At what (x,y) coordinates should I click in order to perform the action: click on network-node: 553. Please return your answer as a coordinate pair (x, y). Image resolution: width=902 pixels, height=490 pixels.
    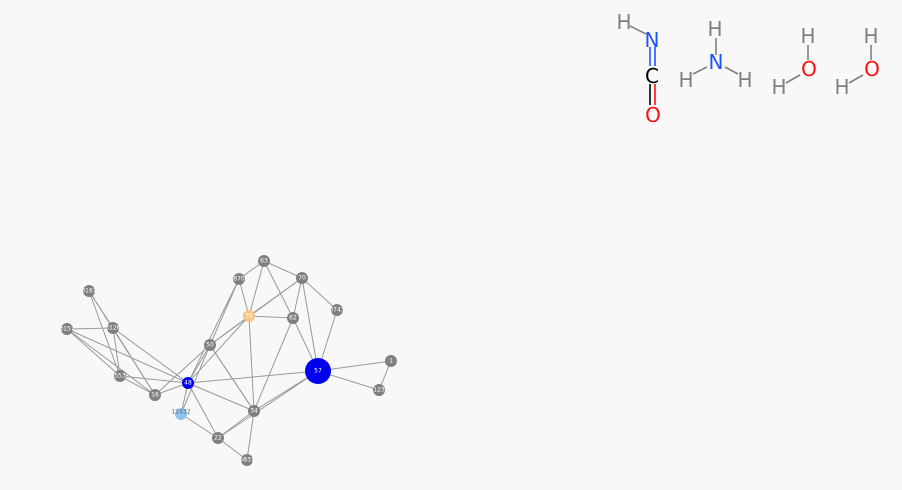
    Looking at the image, I should click on (120, 376).